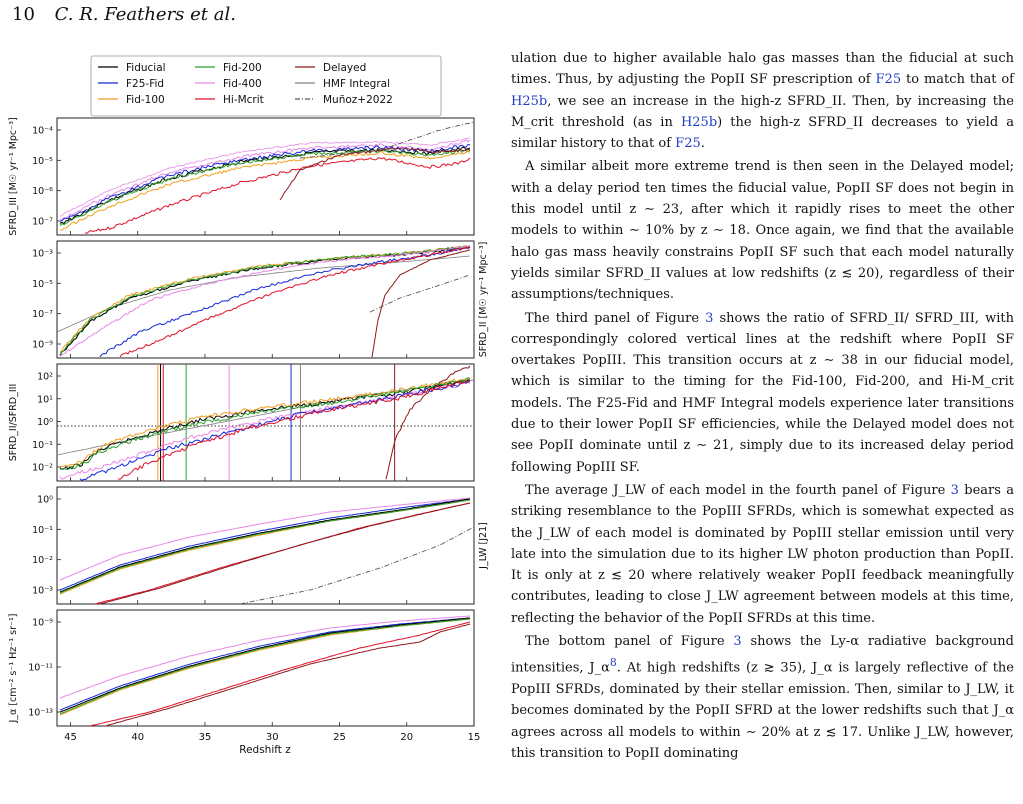  Describe the element at coordinates (406, 737) in the screenshot. I see `x-tick-label: 20` at that location.